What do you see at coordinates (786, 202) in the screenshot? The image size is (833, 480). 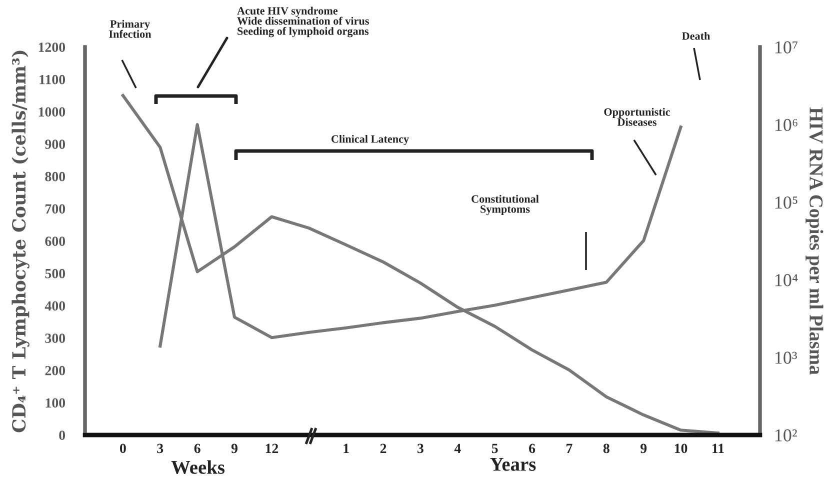 I see `y2-tick-label: 10⁵` at bounding box center [786, 202].